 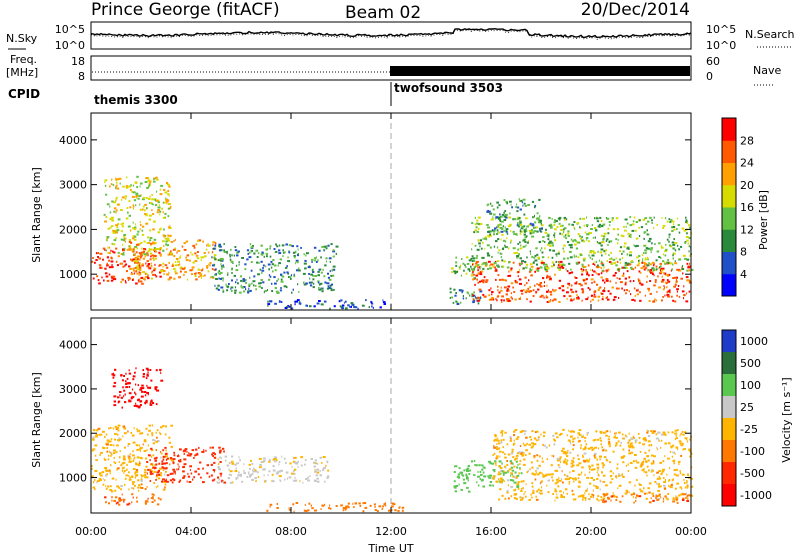 What do you see at coordinates (70, 29) in the screenshot?
I see `noise-tick-left-high: 10^5` at bounding box center [70, 29].